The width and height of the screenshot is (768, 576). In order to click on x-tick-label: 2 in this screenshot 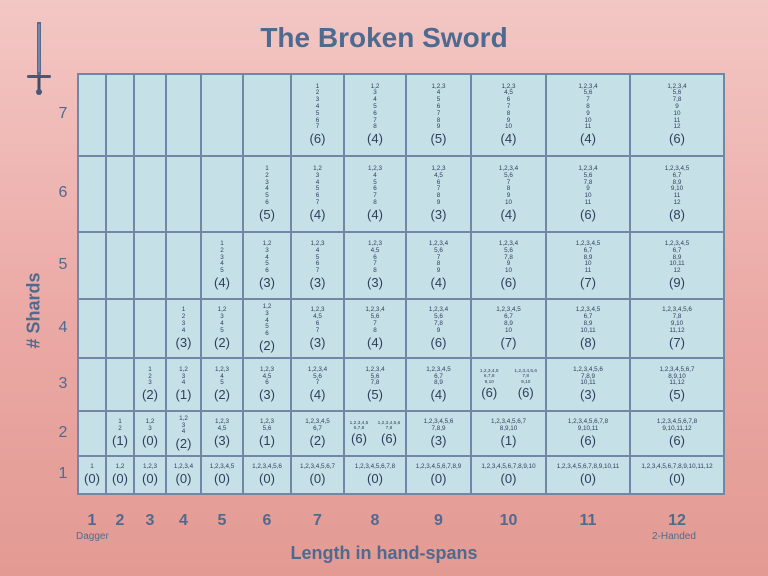, I will do `click(120, 520)`.